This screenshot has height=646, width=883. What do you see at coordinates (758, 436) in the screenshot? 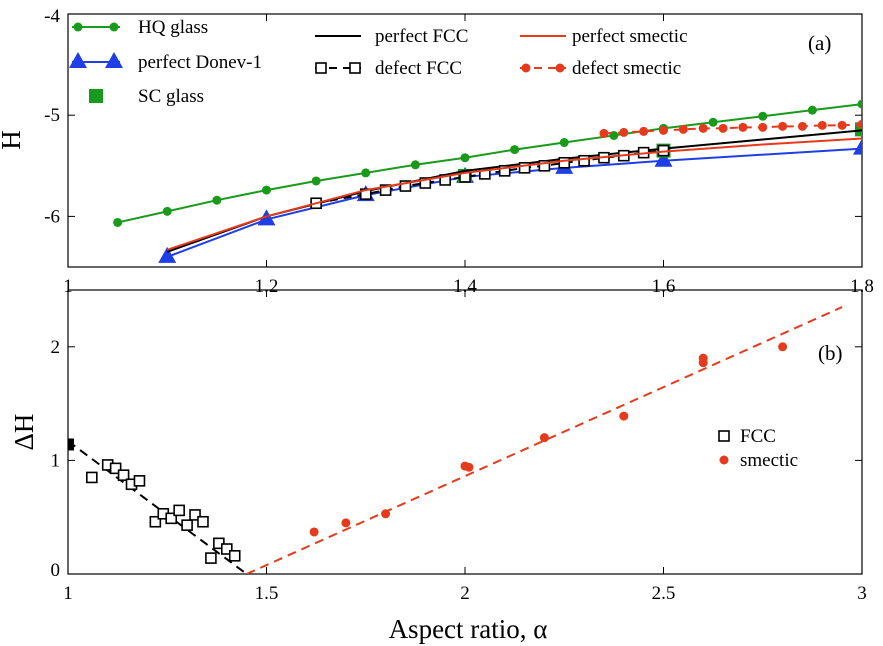
I see `legend-label-fcc: FCC` at bounding box center [758, 436].